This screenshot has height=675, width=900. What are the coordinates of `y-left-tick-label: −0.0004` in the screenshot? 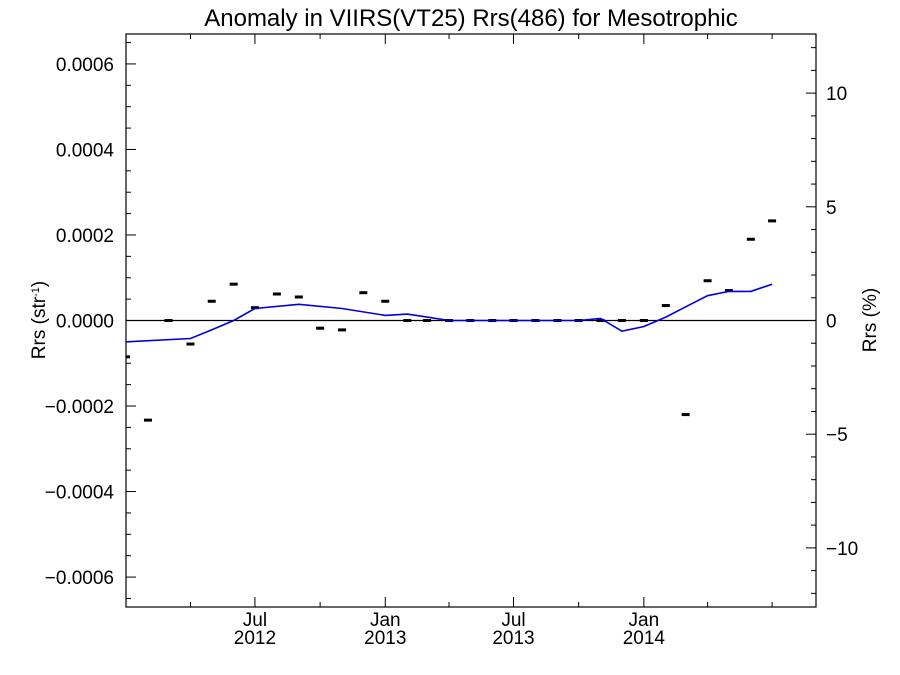 It's located at (80, 493).